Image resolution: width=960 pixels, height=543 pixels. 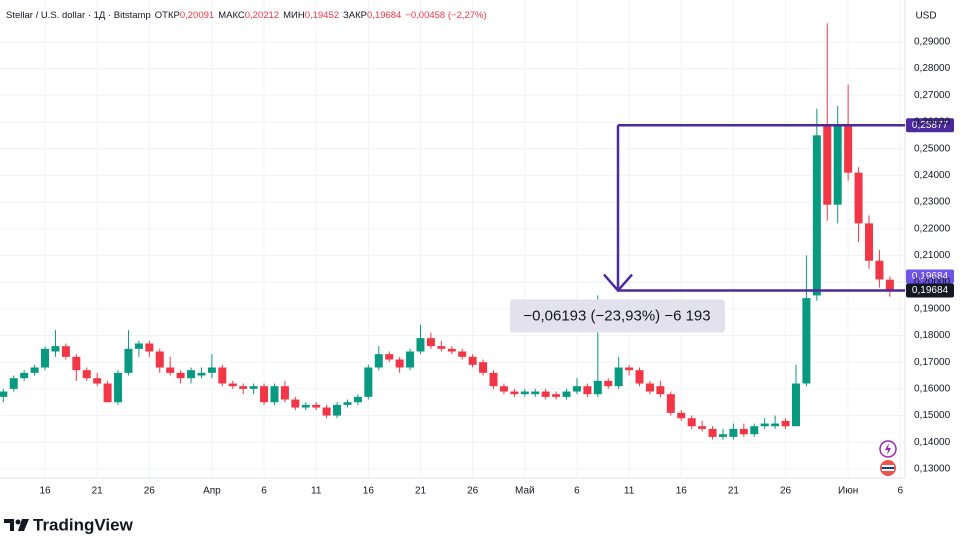 What do you see at coordinates (197, 15) in the screenshot?
I see `header-item: 0,20091` at bounding box center [197, 15].